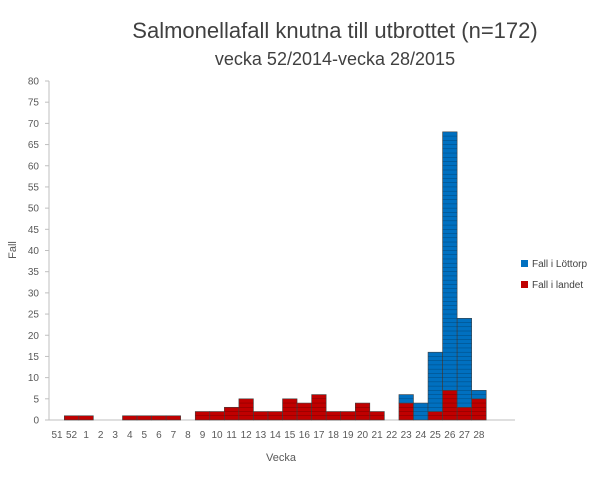 The image size is (606, 482). I want to click on x-tick-label: 9, so click(203, 435).